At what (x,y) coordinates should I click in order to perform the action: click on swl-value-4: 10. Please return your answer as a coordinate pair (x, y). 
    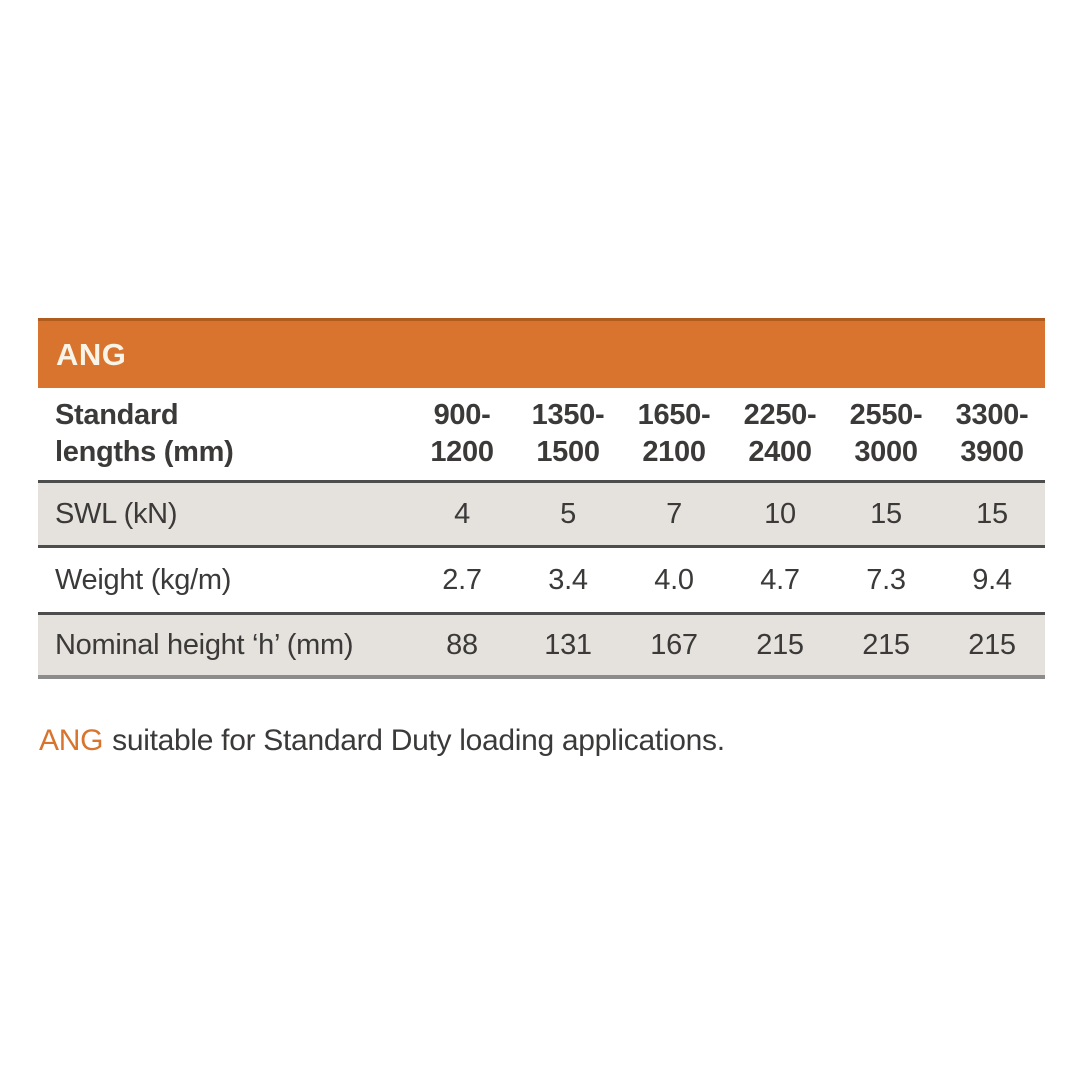
    Looking at the image, I should click on (780, 513).